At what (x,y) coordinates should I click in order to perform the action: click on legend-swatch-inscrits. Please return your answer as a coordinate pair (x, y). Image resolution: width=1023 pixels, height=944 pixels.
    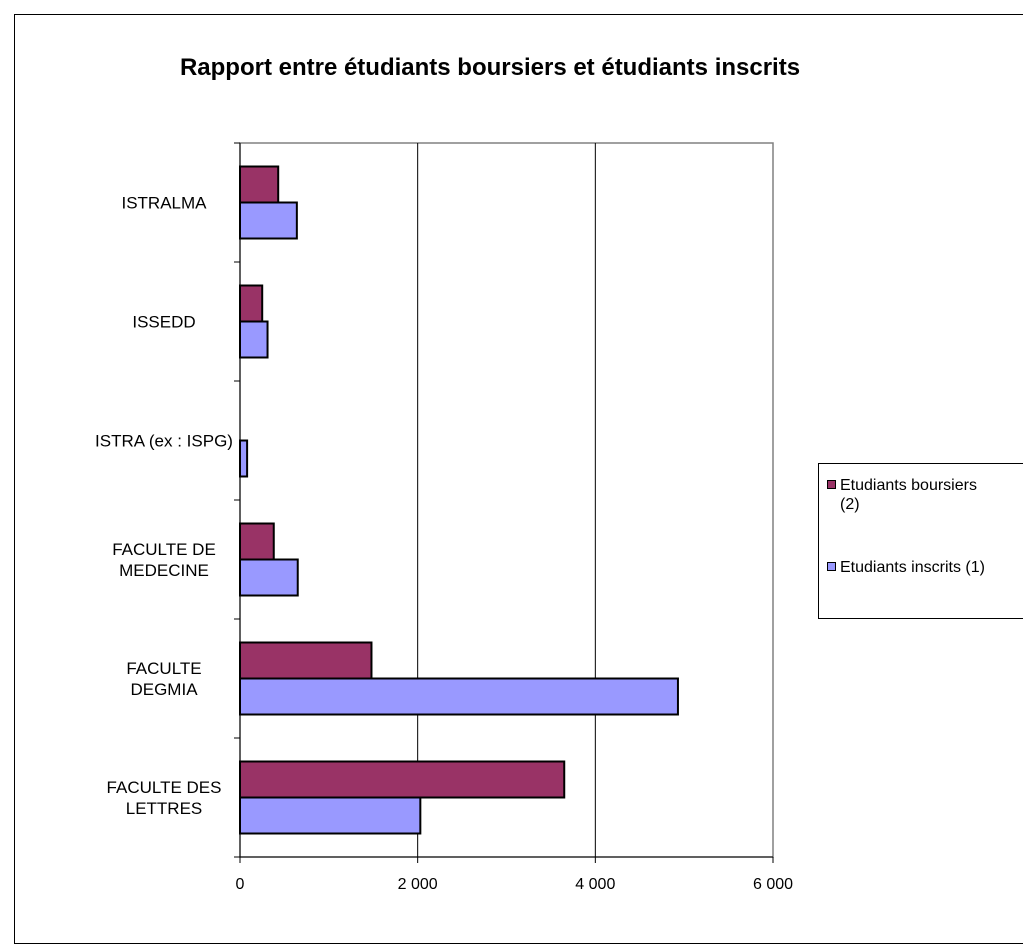
    Looking at the image, I should click on (831, 566).